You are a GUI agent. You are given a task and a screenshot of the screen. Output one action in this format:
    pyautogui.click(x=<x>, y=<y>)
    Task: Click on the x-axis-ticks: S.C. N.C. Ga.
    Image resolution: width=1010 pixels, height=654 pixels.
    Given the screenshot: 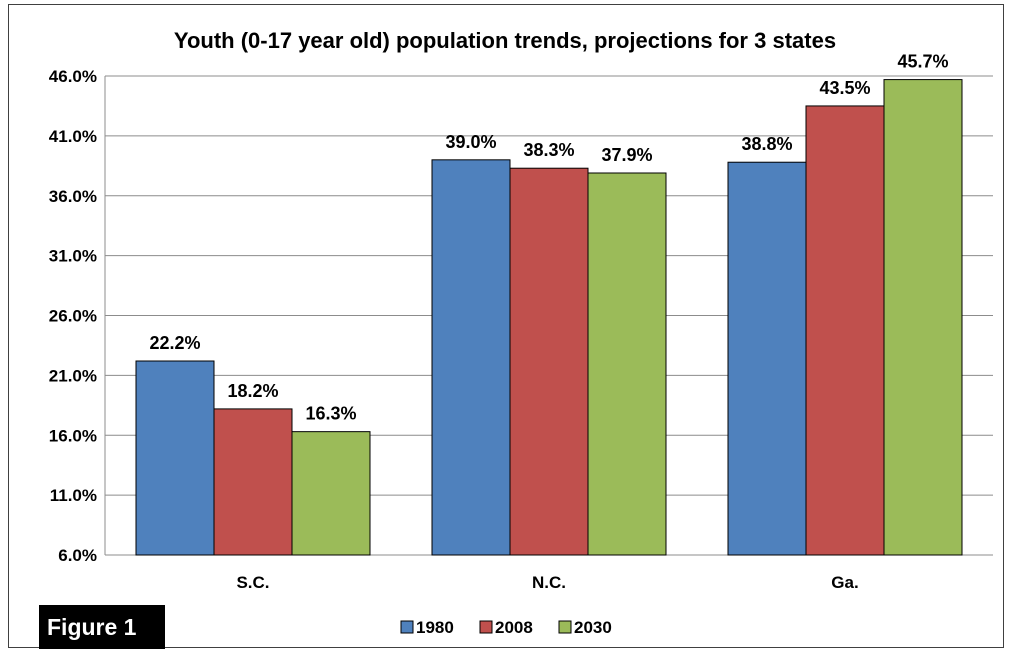 What is the action you would take?
    pyautogui.click(x=547, y=582)
    